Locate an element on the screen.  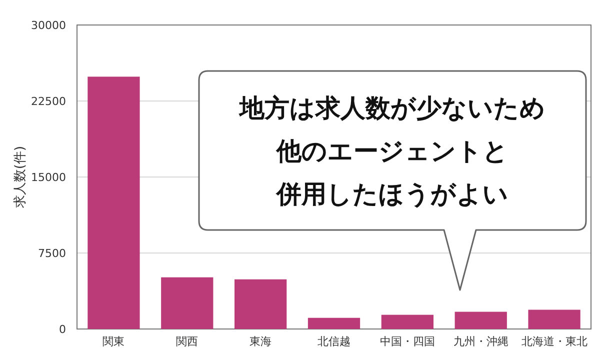
x-tick-label: 関西 is located at coordinates (187, 341).